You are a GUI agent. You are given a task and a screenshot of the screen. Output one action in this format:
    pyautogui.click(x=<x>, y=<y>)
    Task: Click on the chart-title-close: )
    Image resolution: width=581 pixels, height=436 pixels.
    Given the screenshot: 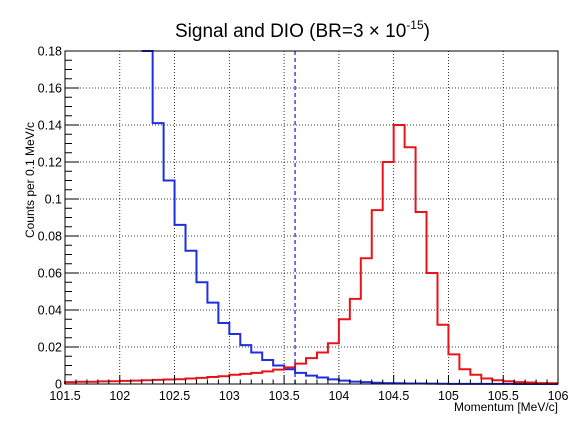 What is the action you would take?
    pyautogui.click(x=427, y=31)
    